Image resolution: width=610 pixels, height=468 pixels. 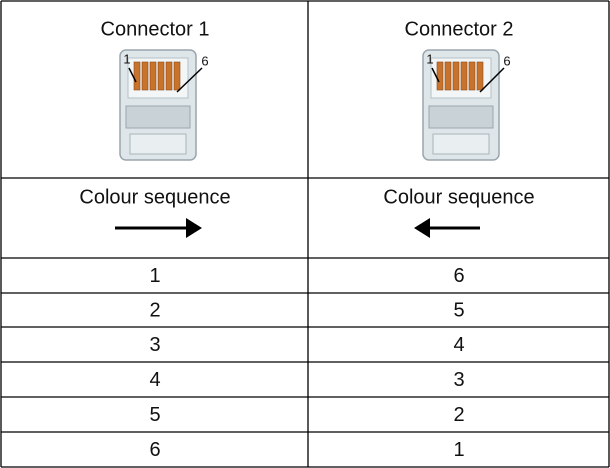 What do you see at coordinates (459, 29) in the screenshot?
I see `column-title: Connector 2` at bounding box center [459, 29].